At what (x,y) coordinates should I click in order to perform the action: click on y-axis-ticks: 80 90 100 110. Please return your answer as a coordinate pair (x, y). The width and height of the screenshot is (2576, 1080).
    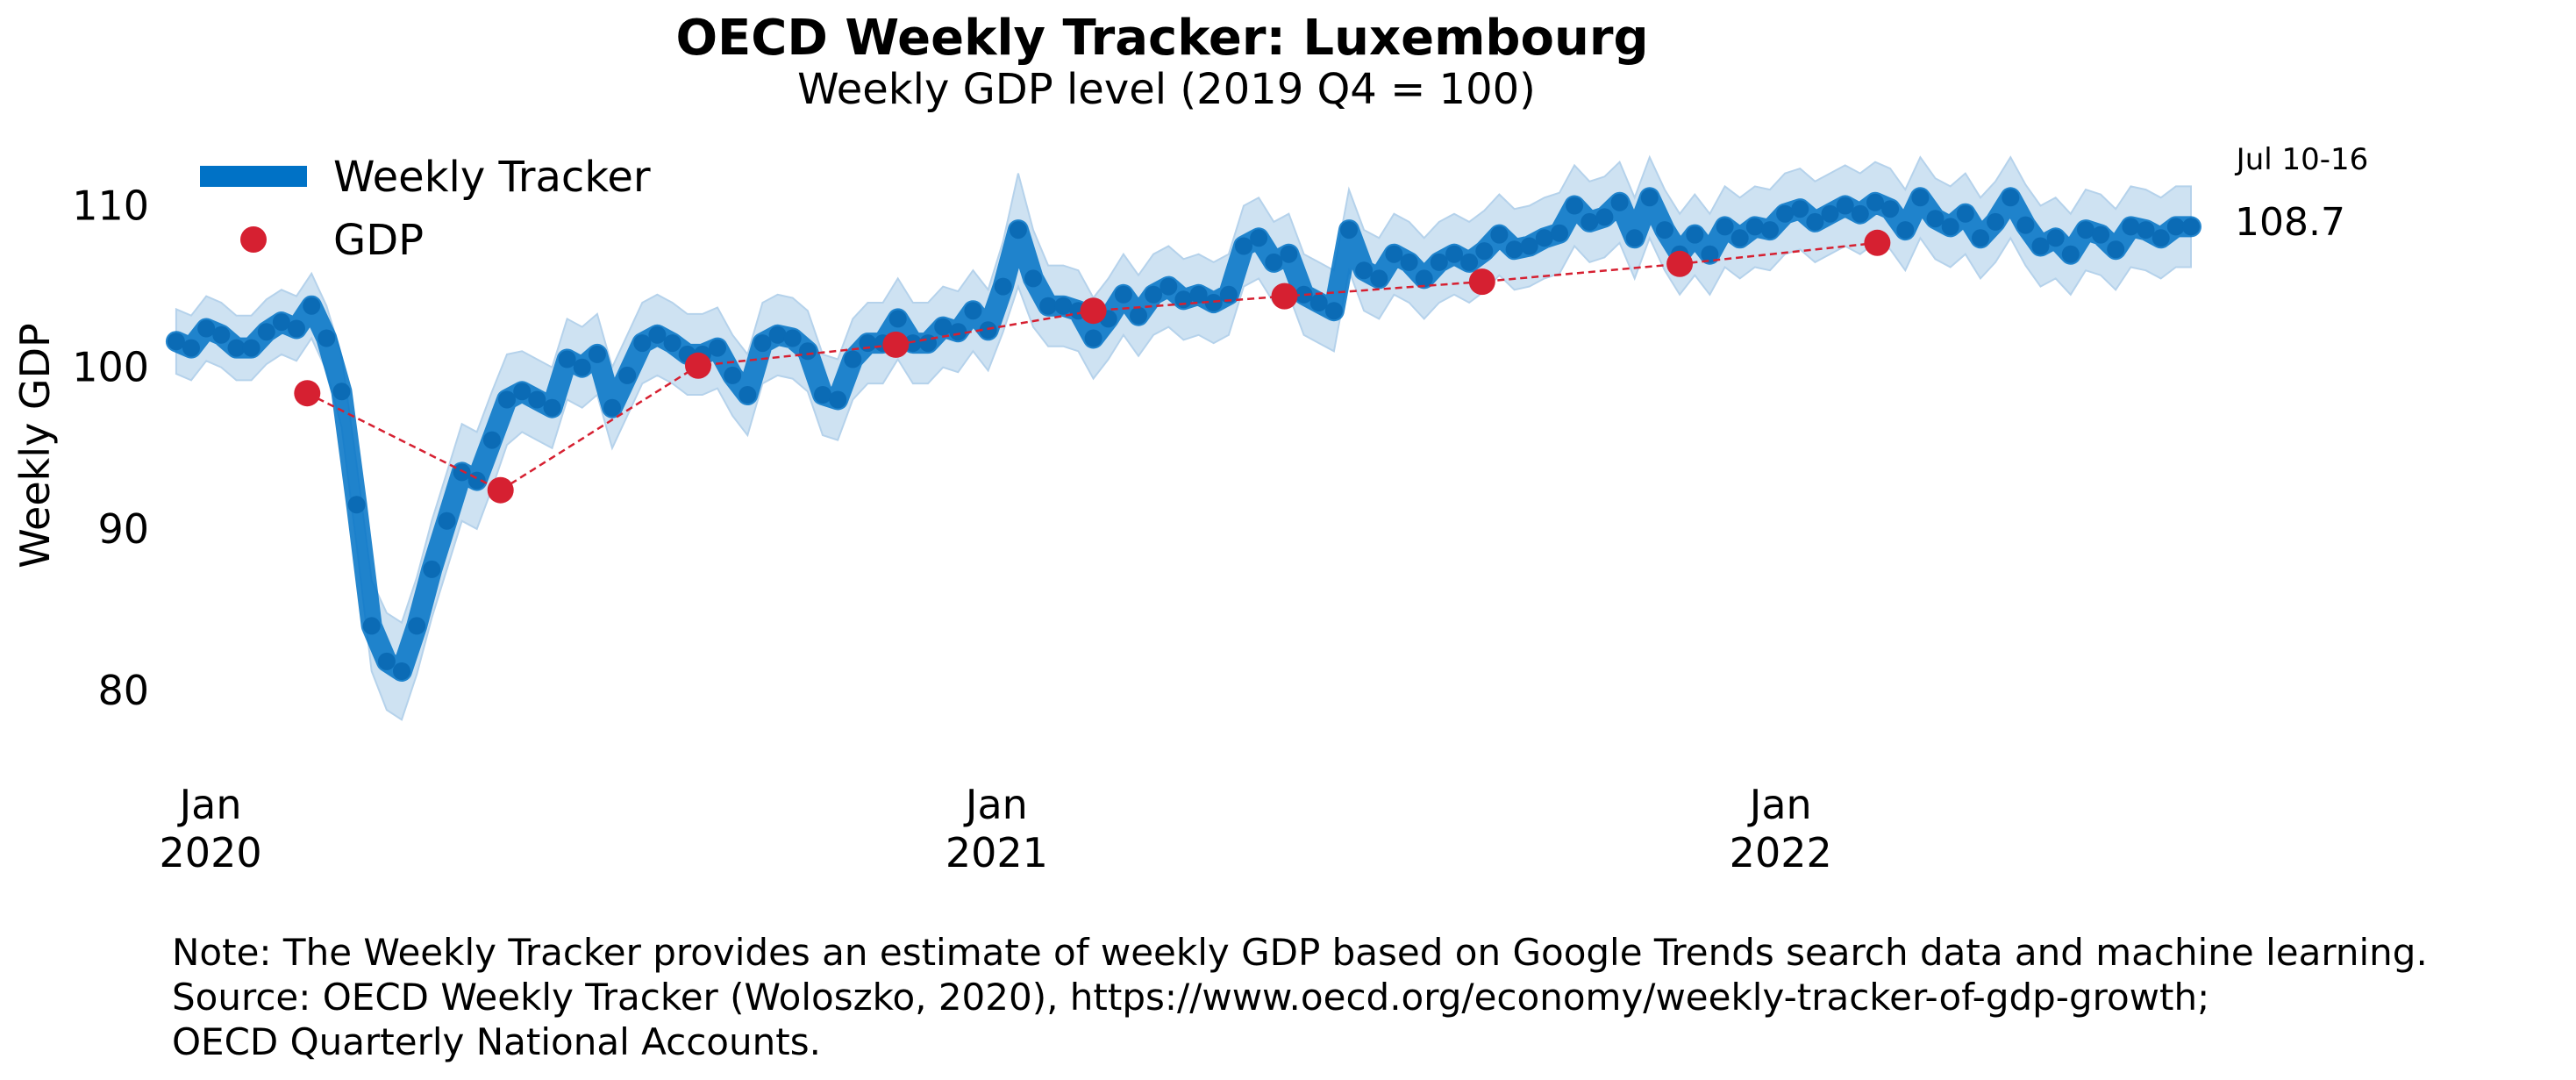
    Looking at the image, I should click on (111, 448).